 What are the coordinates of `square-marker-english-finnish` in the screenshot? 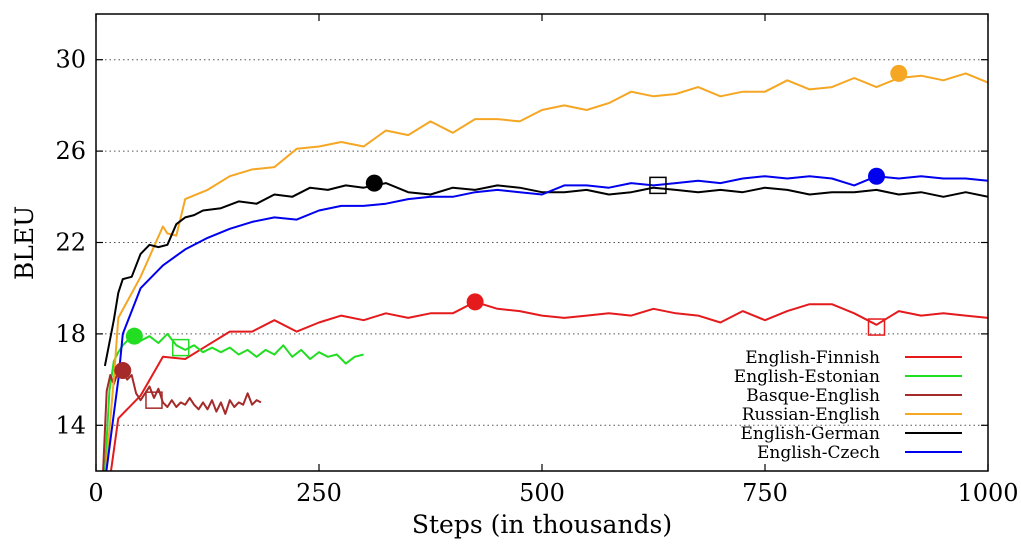 It's located at (876, 327).